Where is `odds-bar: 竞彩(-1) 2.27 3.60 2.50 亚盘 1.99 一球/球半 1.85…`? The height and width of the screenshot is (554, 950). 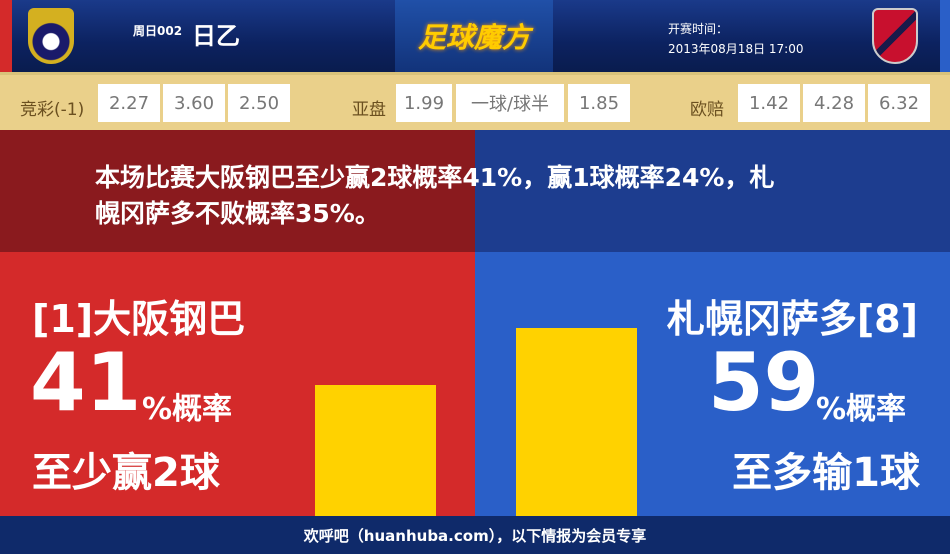
odds-bar: 竞彩(-1) 2.27 3.60 2.50 亚盘 1.99 一球/球半 1.85… is located at coordinates (475, 101).